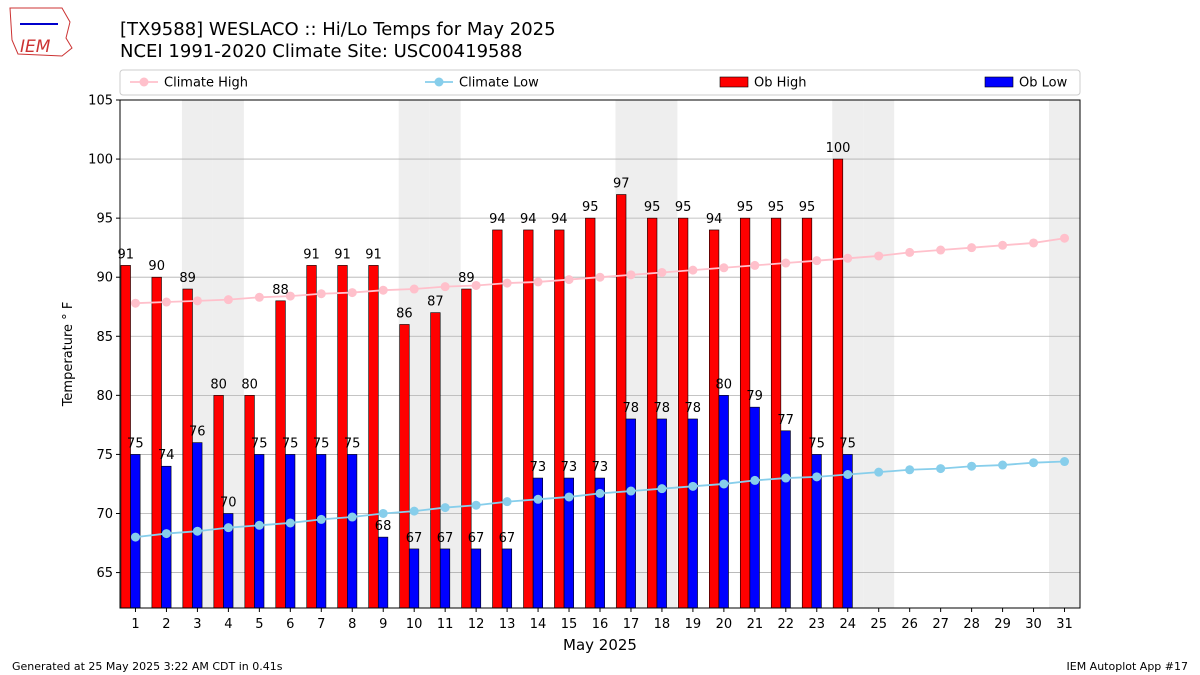 The height and width of the screenshot is (675, 1200). Describe the element at coordinates (1033, 624) in the screenshot. I see `x-tick-label: 30` at that location.